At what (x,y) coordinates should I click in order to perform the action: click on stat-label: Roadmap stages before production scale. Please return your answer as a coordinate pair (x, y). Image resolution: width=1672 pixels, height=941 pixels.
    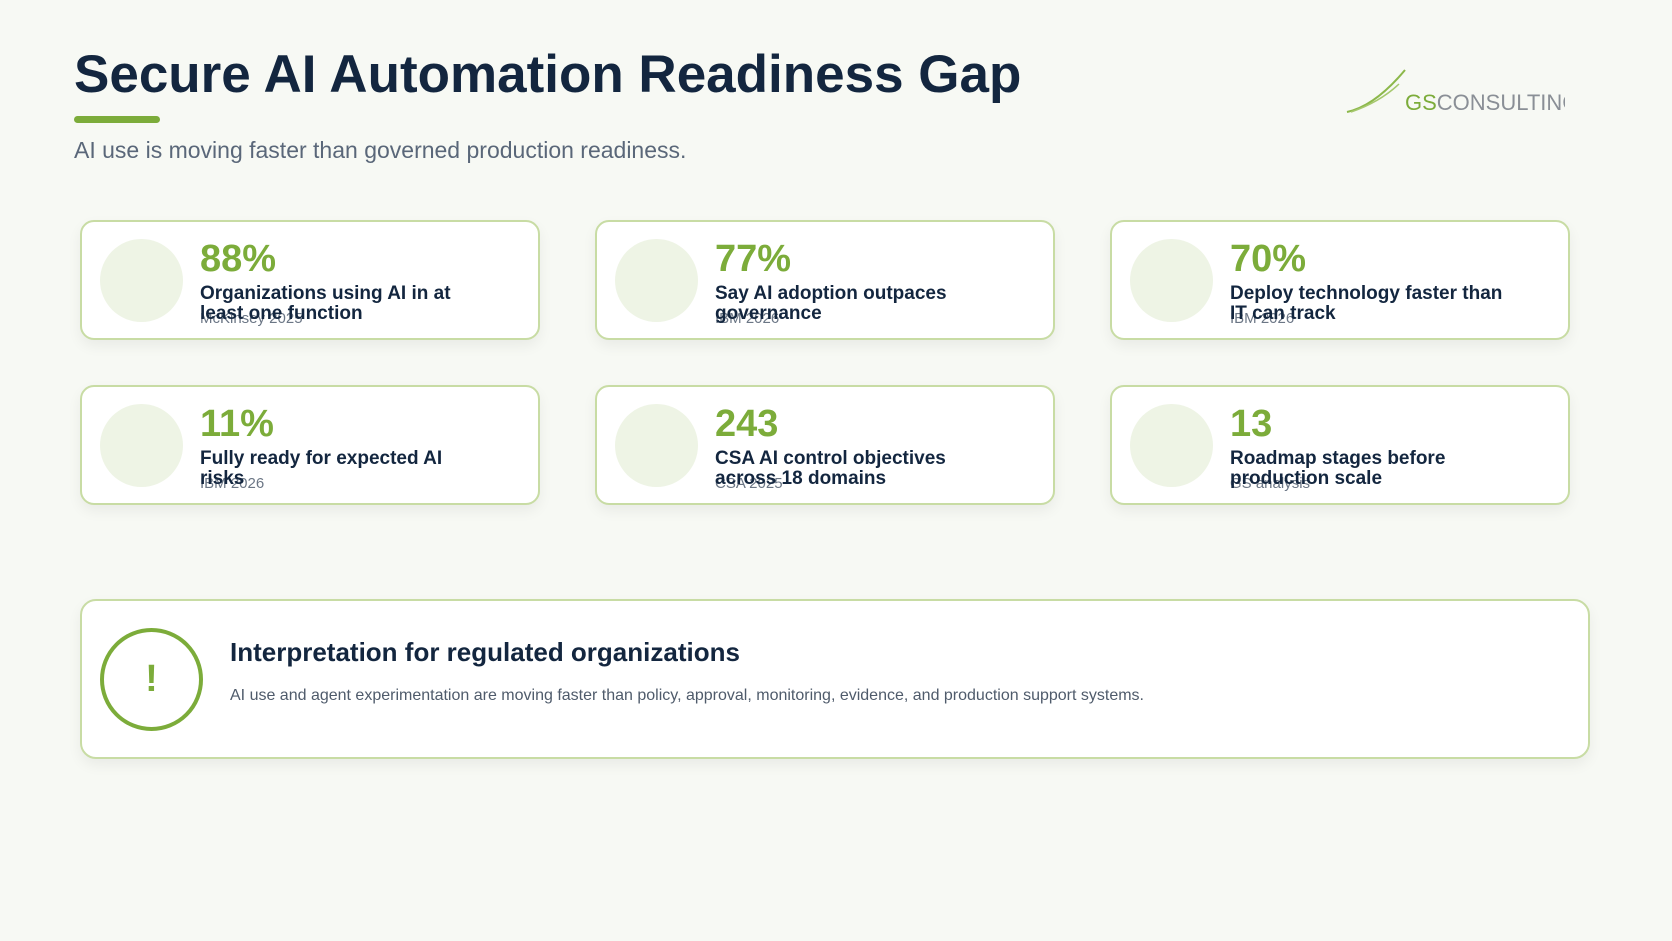
    Looking at the image, I should click on (1338, 468).